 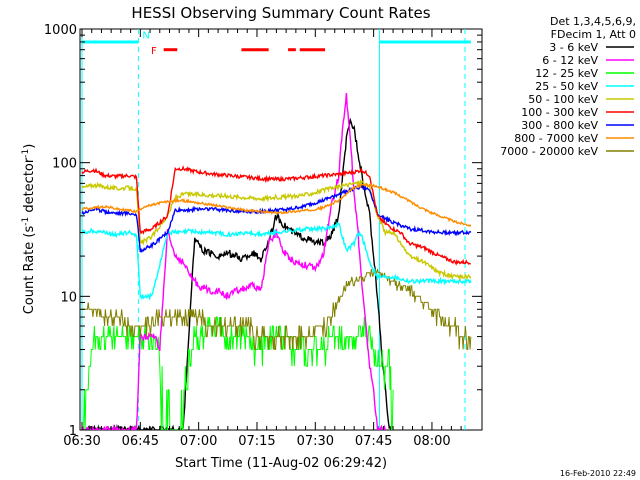 I want to click on y-tick-label-2: 100, so click(x=64, y=164).